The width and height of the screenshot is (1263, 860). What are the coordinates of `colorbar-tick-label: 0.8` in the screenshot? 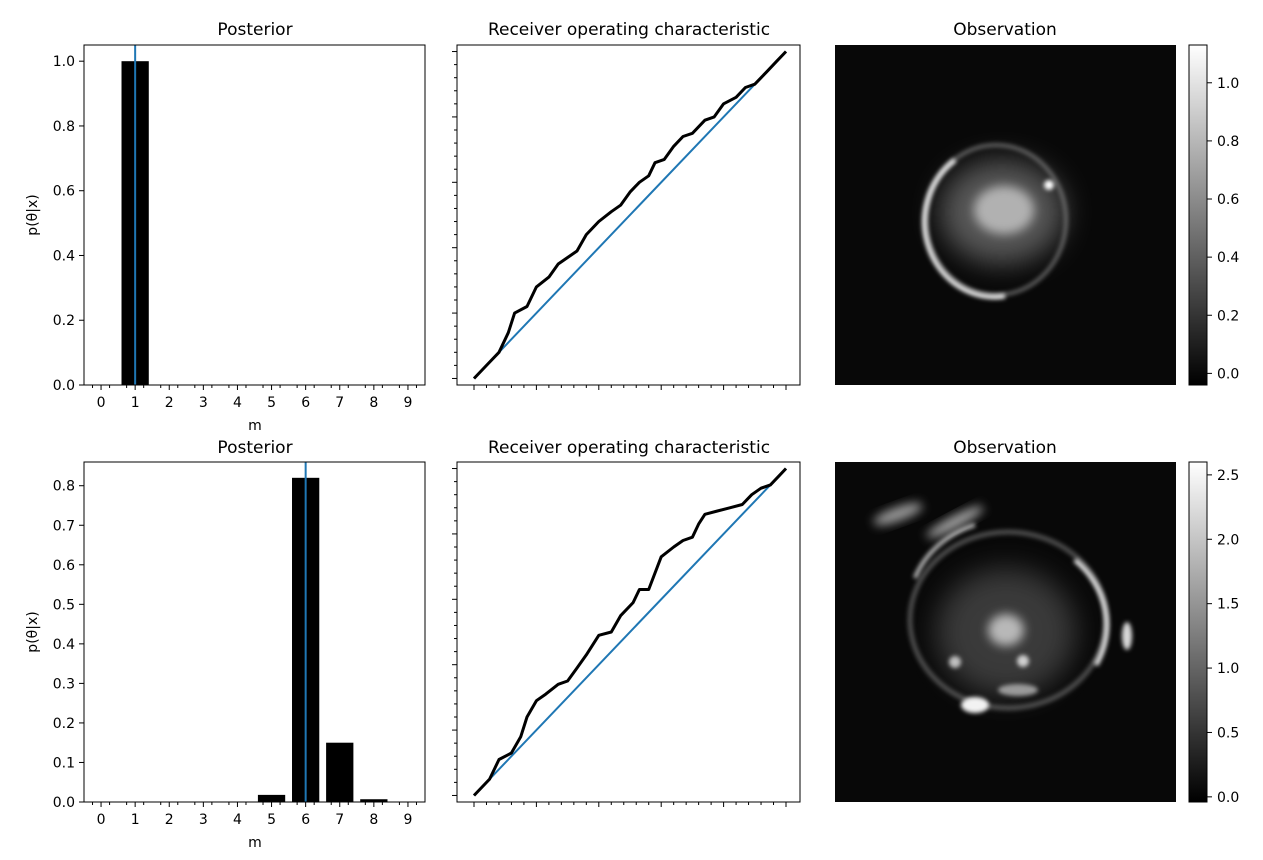 It's located at (1228, 142).